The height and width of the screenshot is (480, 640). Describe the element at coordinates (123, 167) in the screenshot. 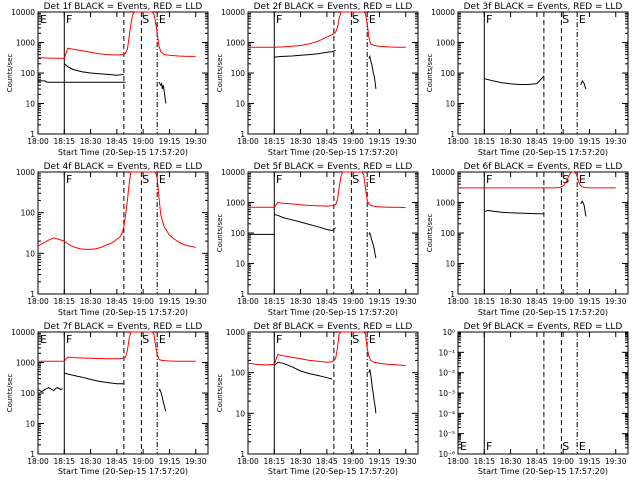

I see `panel-title: Det 4f BLACK = Events, RED = LLD` at that location.